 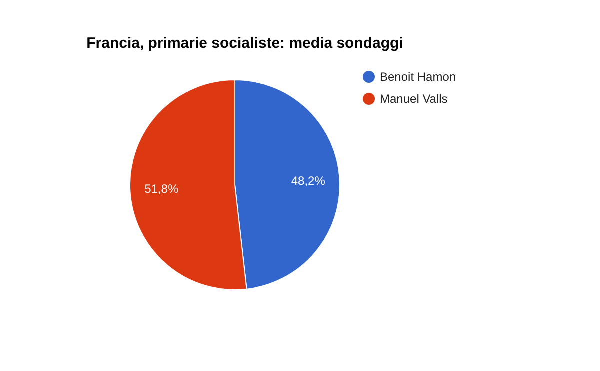 I want to click on data-label: 48,2%, so click(x=308, y=181).